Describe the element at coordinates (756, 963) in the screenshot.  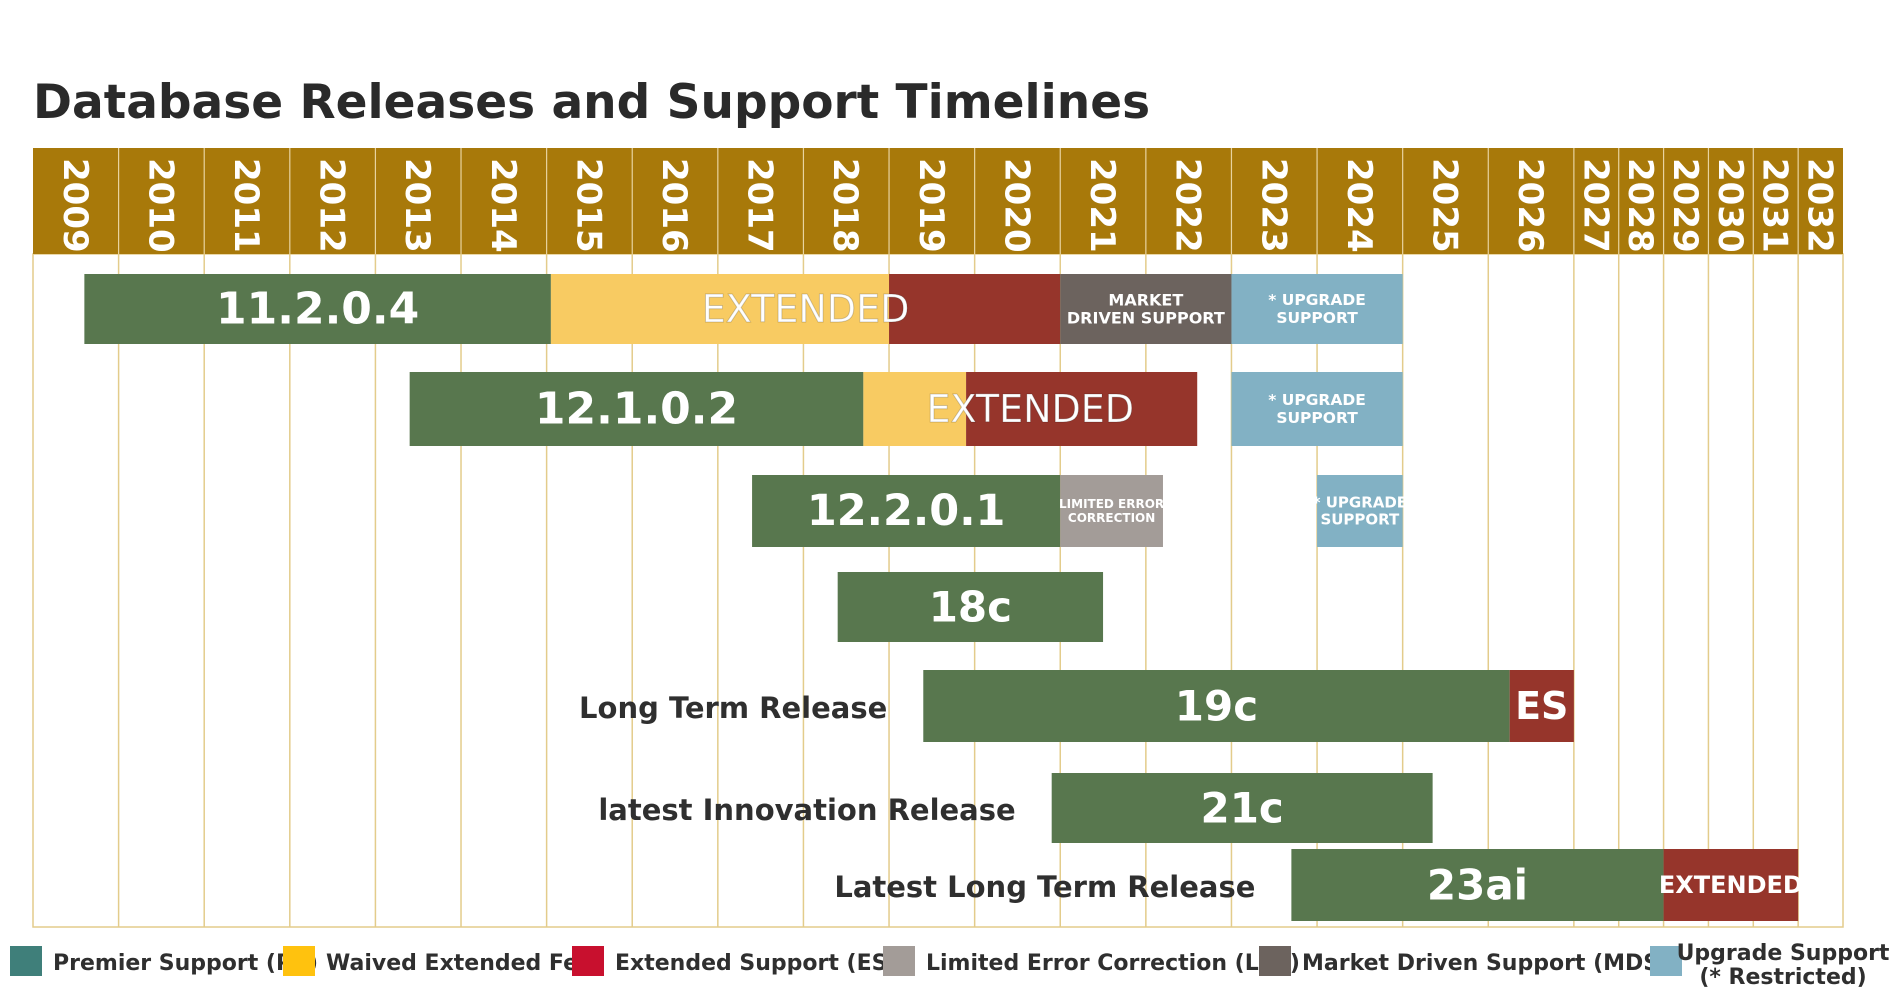
I see `legend-label: Extended Support (ES)` at that location.